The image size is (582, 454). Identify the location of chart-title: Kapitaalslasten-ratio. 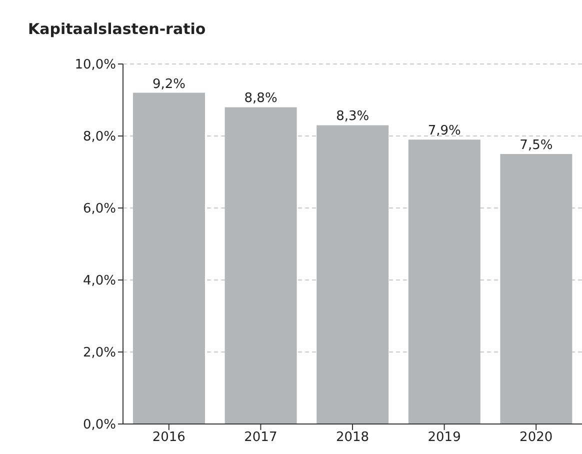
(117, 29).